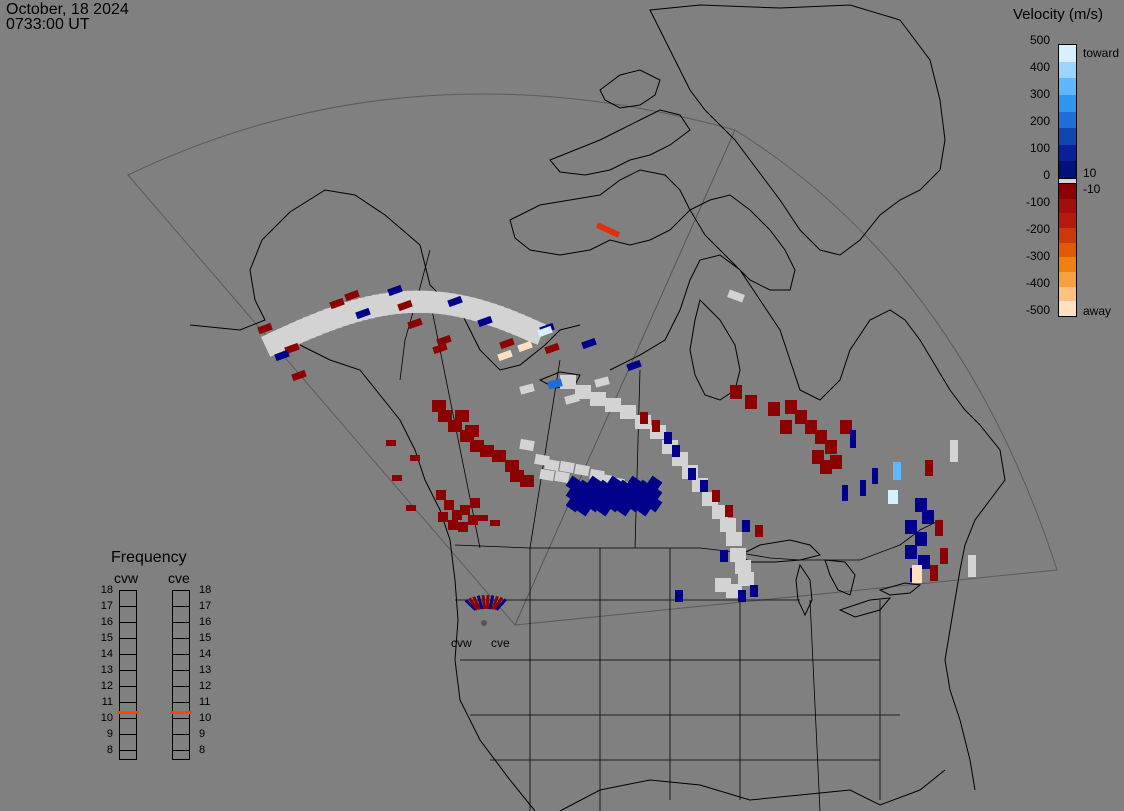 Image resolution: width=1124 pixels, height=811 pixels. What do you see at coordinates (126, 578) in the screenshot?
I see `freq-radar-cvw-label: cvw` at bounding box center [126, 578].